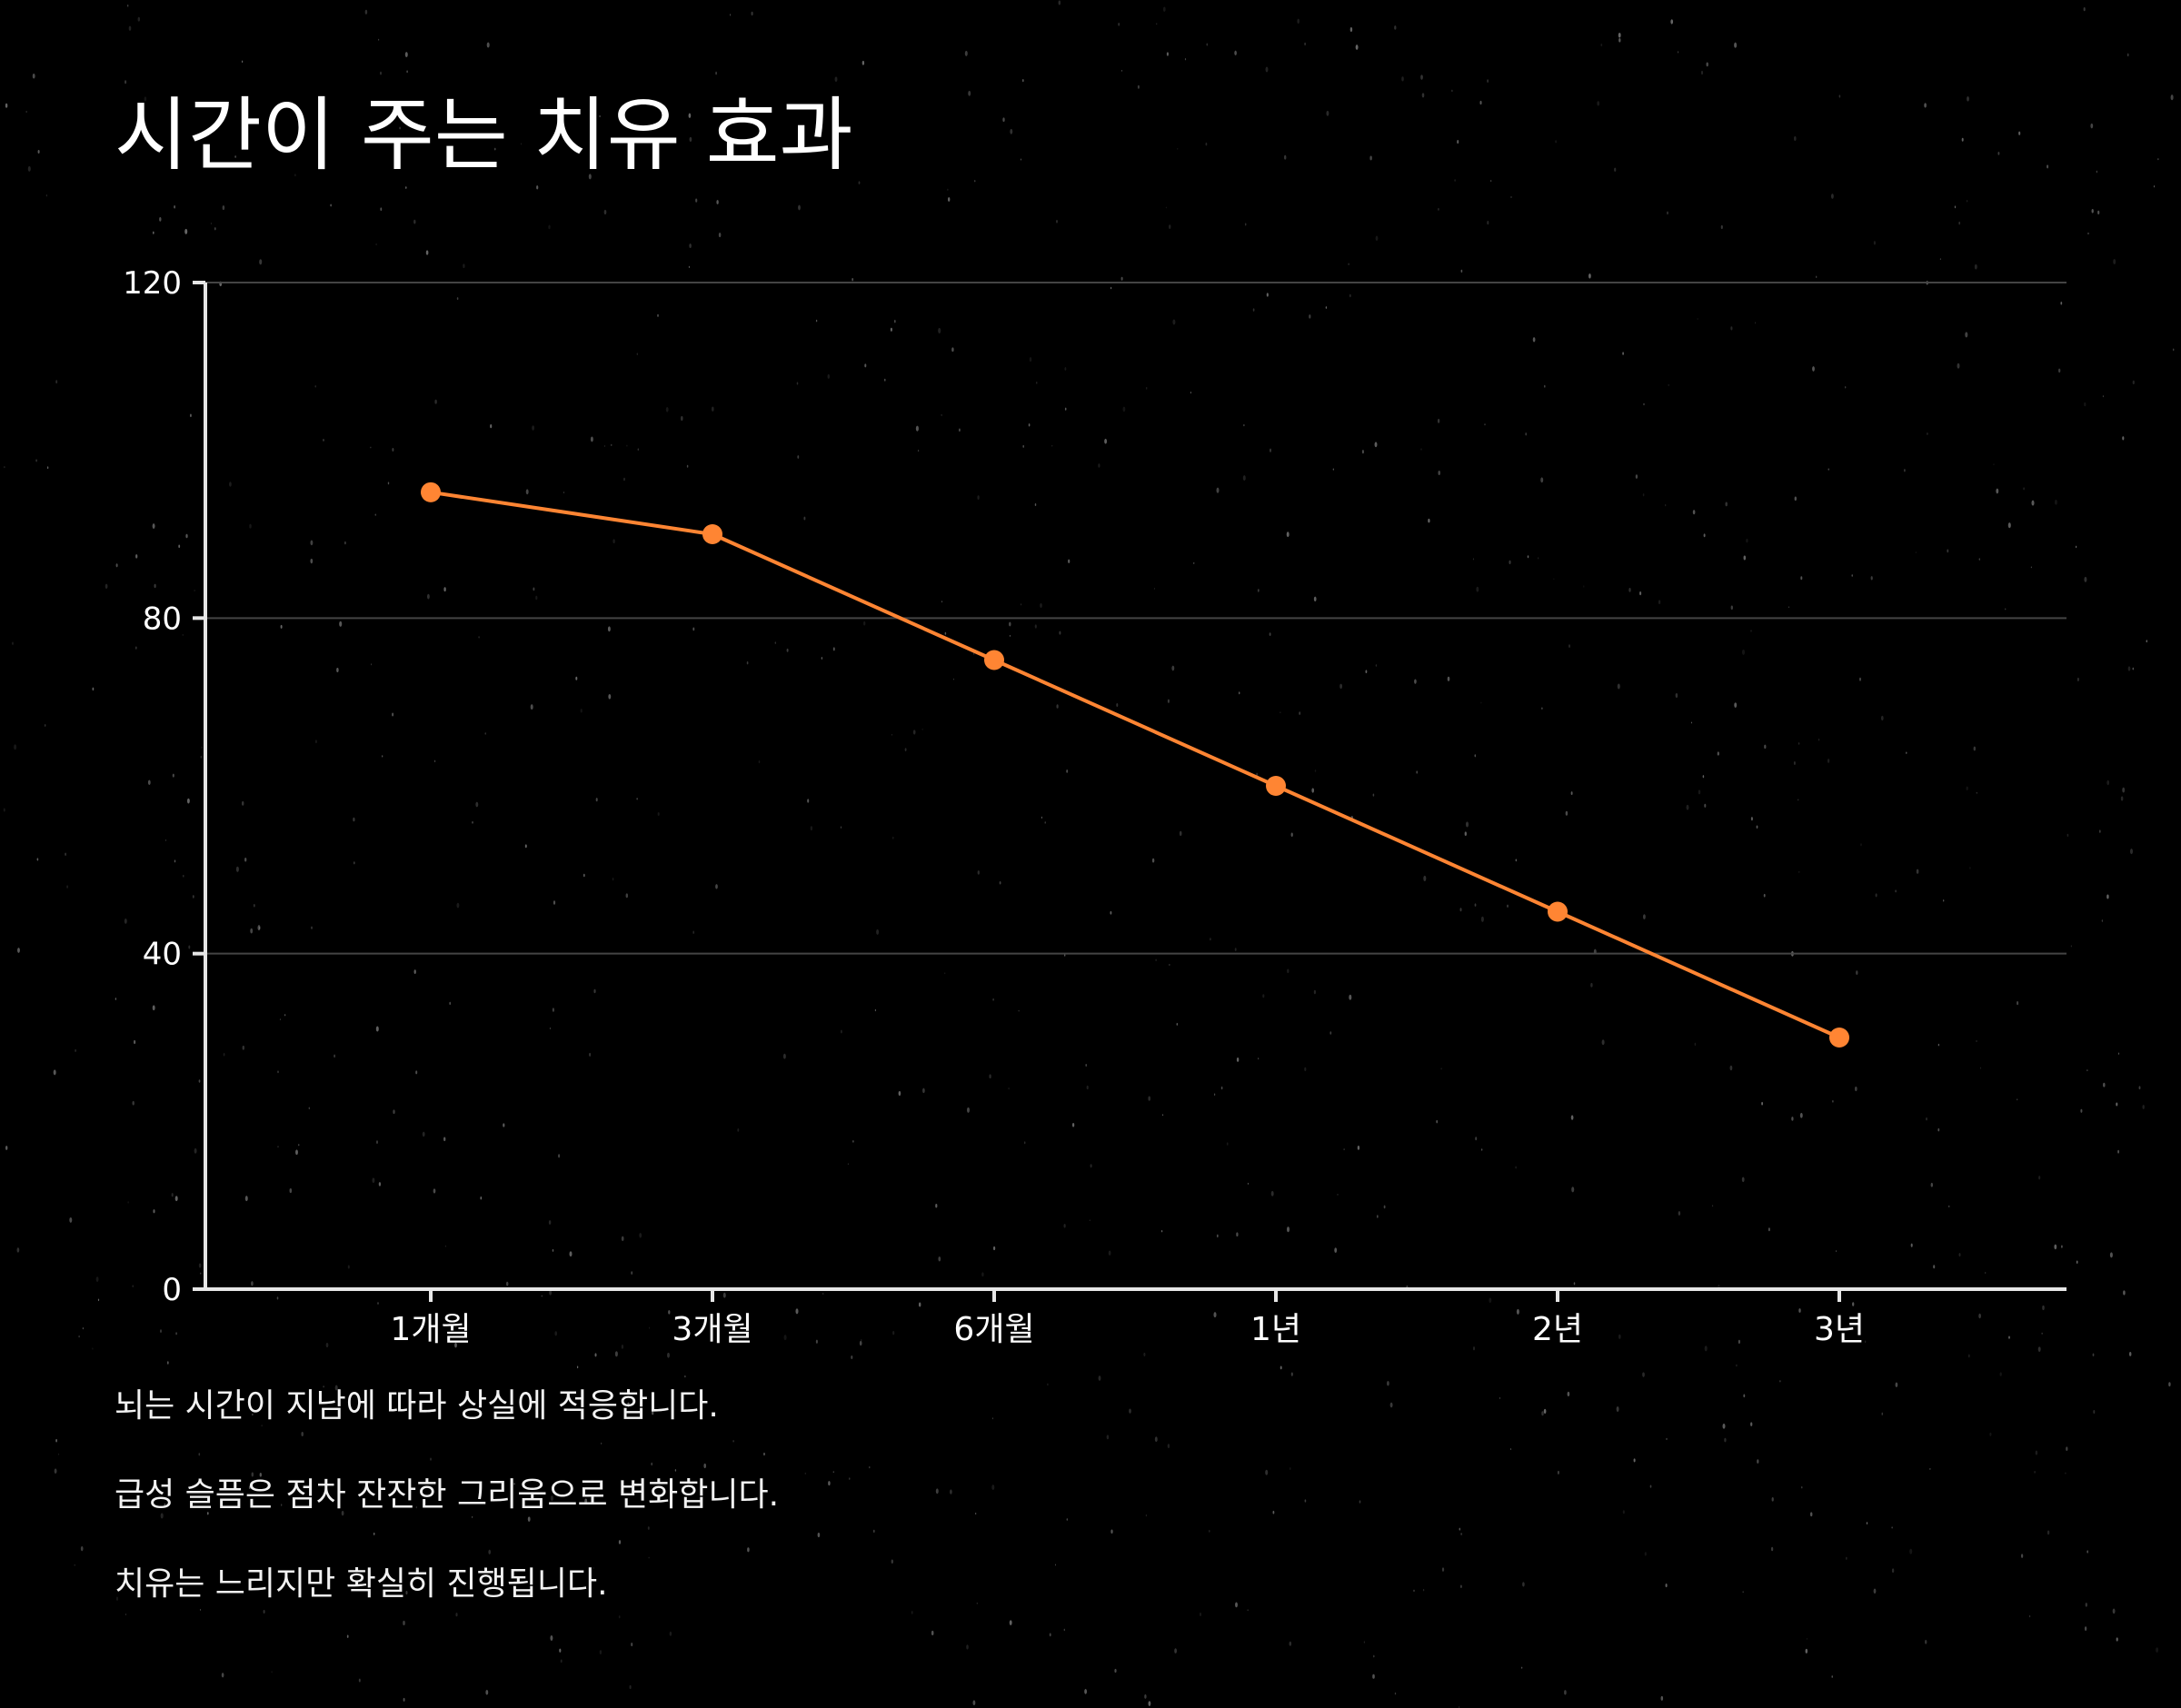 This screenshot has height=1708, width=2181. What do you see at coordinates (447, 1495) in the screenshot?
I see `note-grief-changes: 급성 슬픔은 점차 잔잔한 그리움으로 변화합니다.` at bounding box center [447, 1495].